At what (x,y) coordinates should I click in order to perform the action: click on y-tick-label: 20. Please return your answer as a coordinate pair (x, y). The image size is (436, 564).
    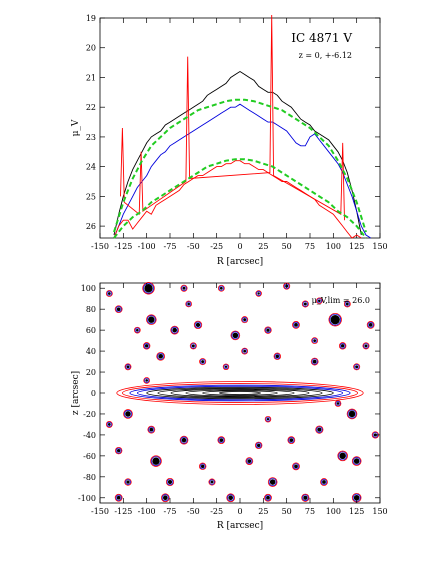
    Looking at the image, I should click on (91, 48).